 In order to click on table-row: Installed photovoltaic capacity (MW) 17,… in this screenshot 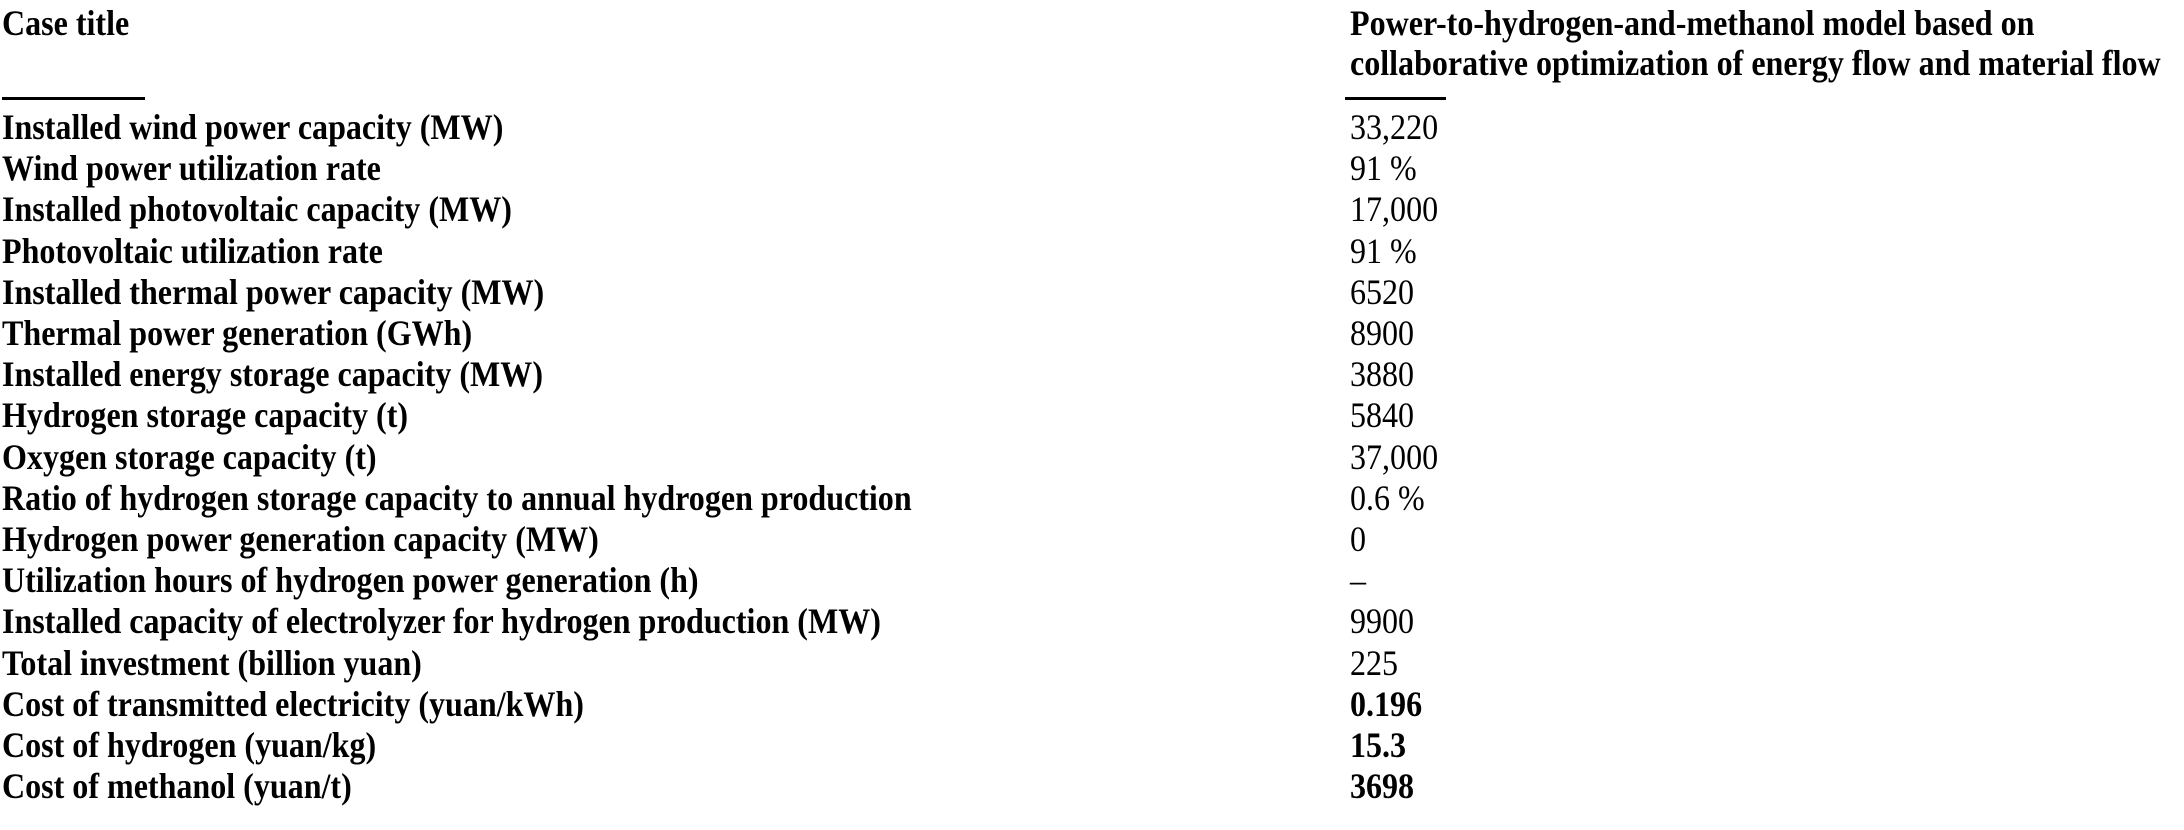, I will do `click(1093, 209)`.